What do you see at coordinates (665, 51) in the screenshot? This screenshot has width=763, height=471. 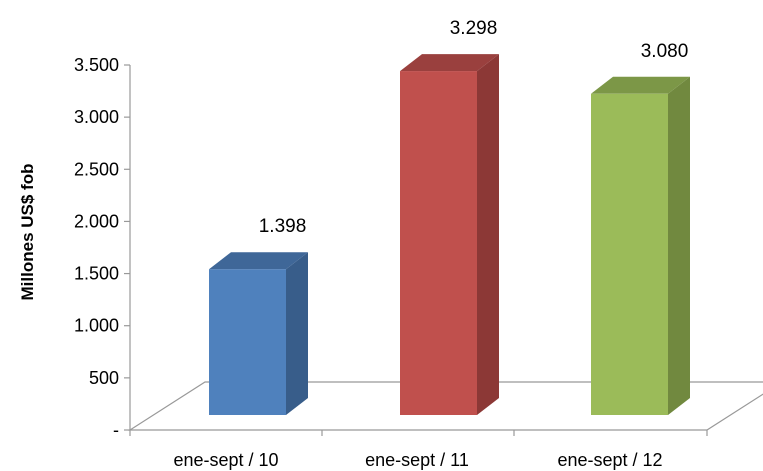 I see `data-label: 3.080` at bounding box center [665, 51].